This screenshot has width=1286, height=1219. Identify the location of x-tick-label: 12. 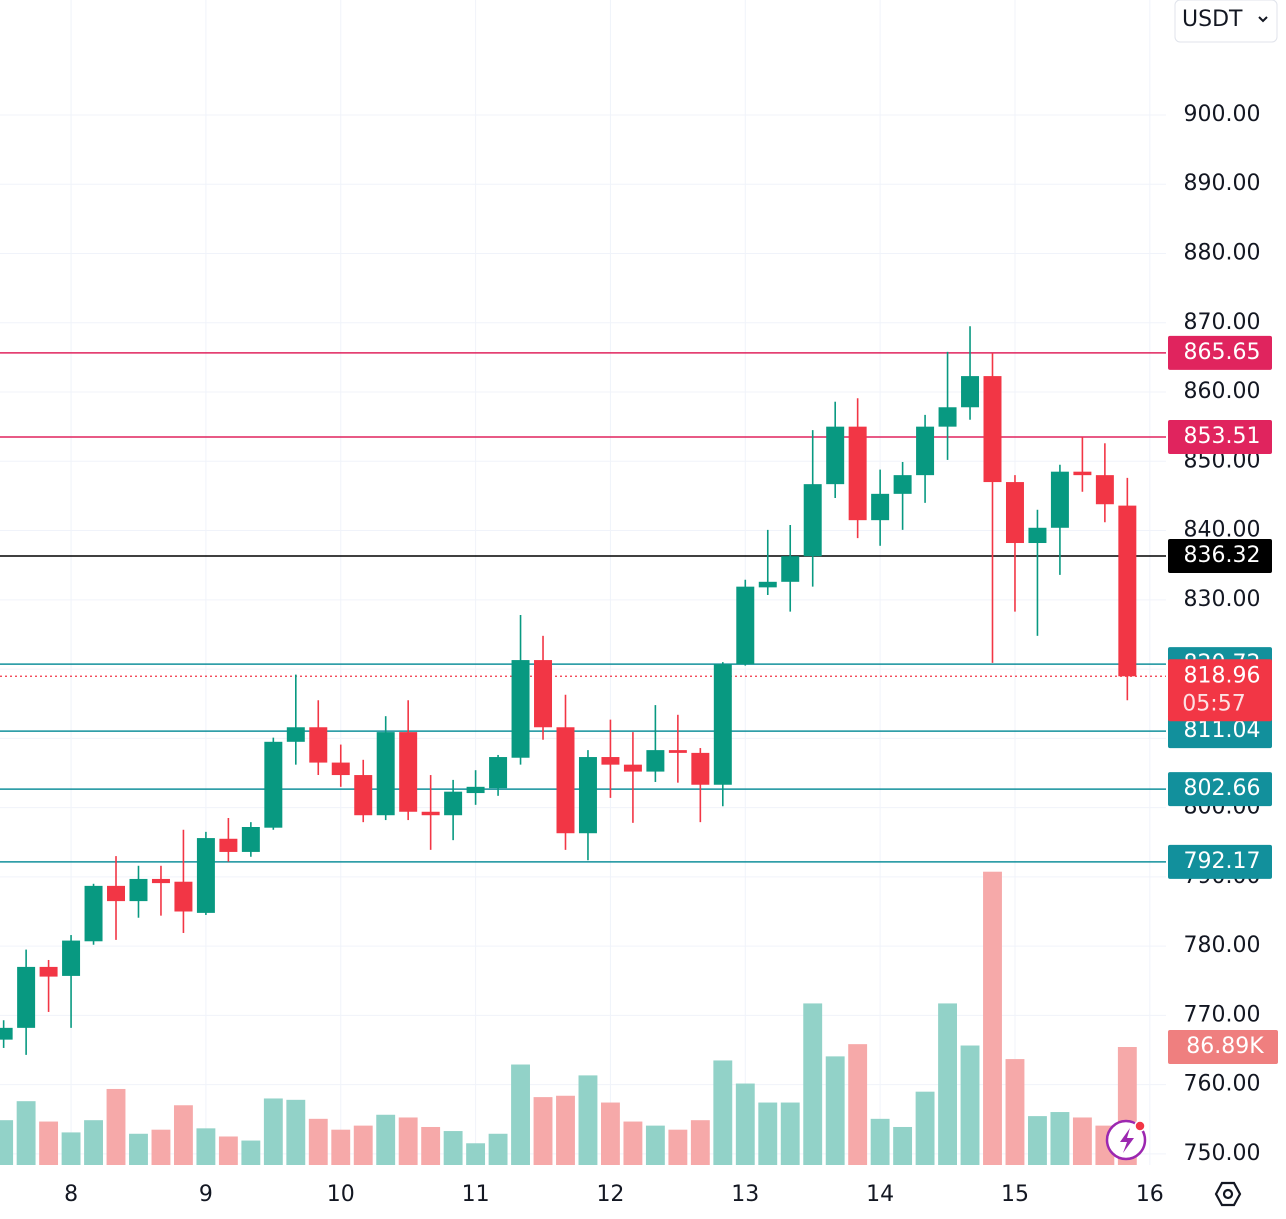
(610, 1194).